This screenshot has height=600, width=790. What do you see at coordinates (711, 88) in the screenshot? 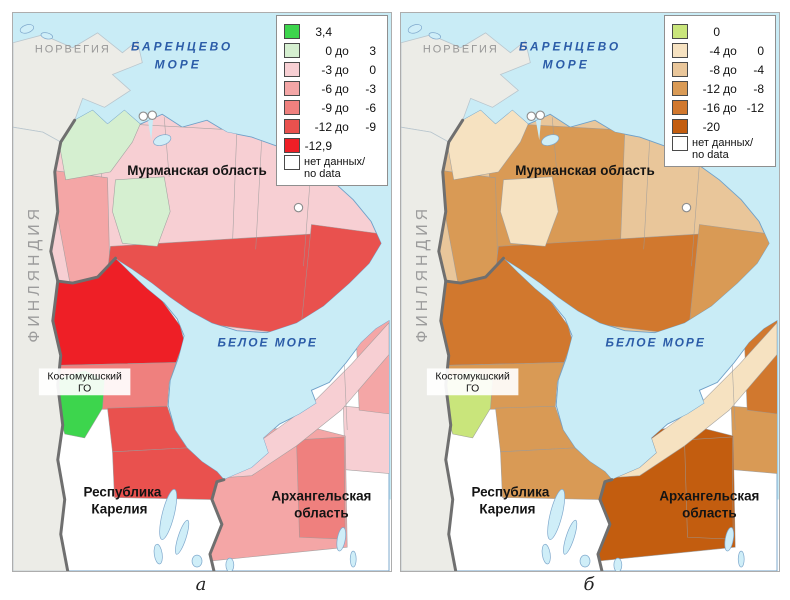
I see `legend-value: -12` at bounding box center [711, 88].